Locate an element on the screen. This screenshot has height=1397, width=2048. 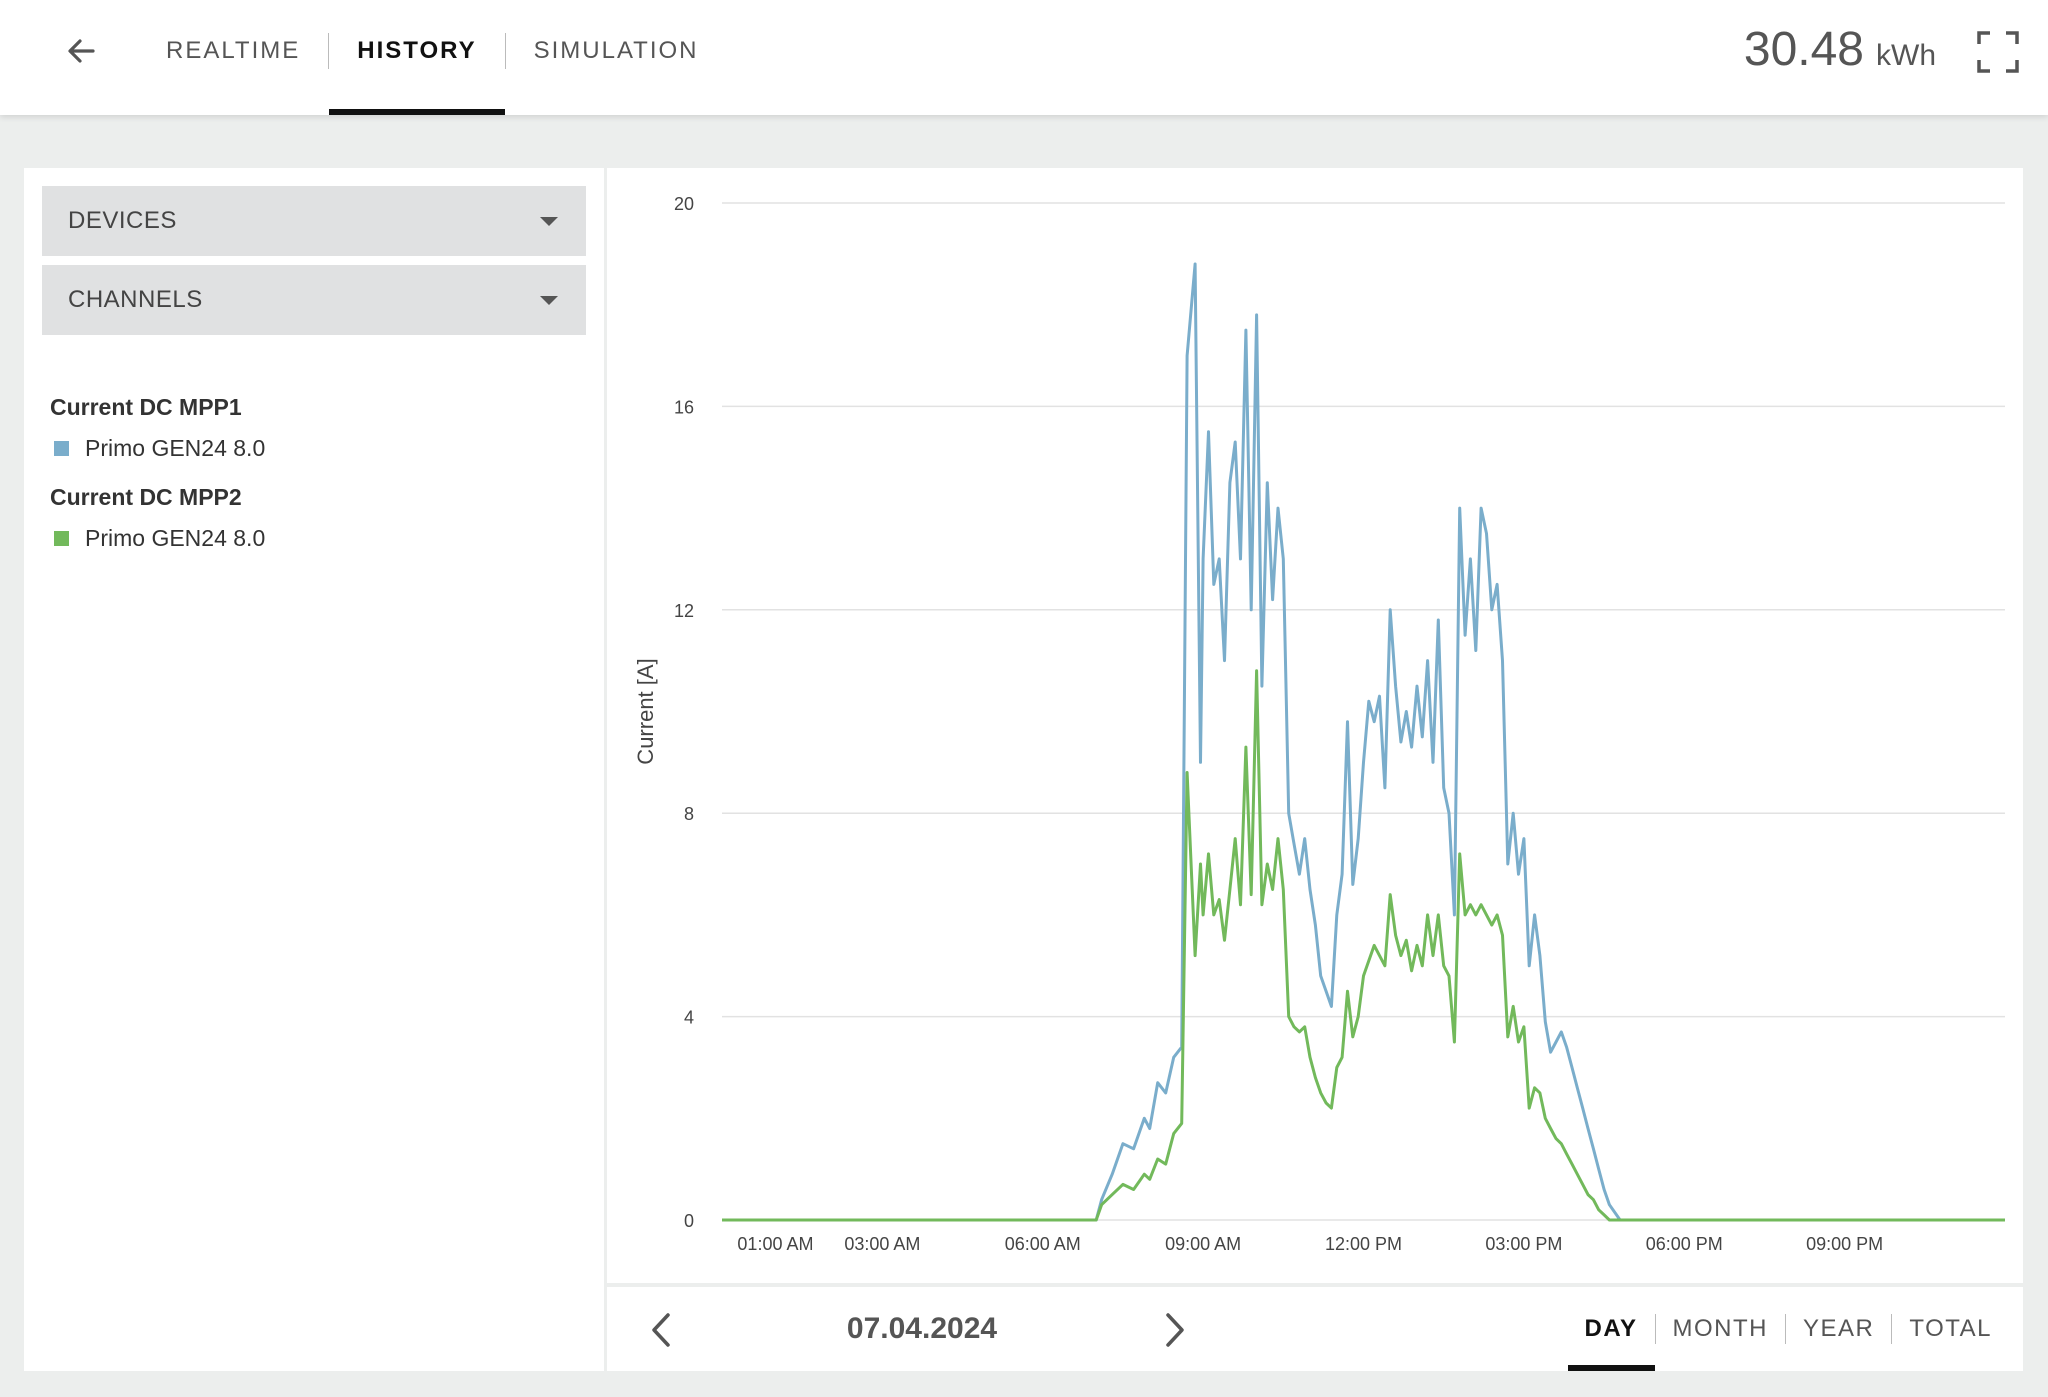
x-tick-label: 06:00 PM is located at coordinates (1684, 1244).